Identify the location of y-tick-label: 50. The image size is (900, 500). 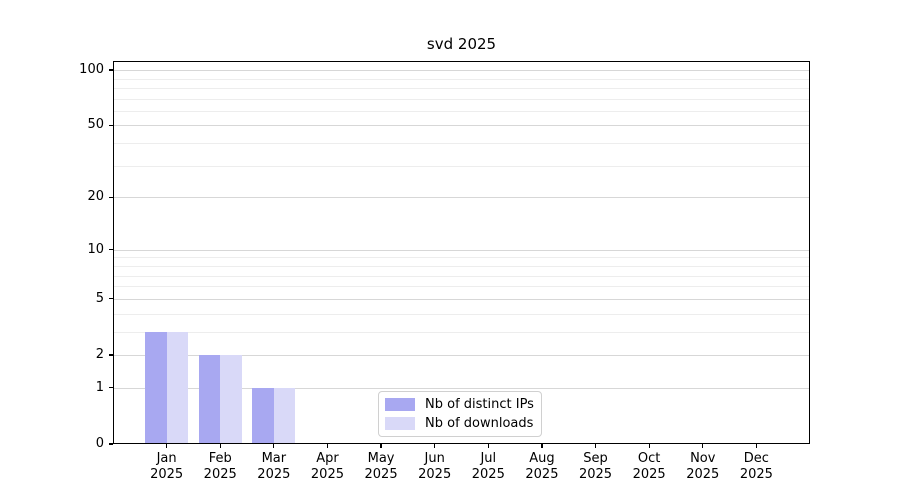
(95, 125).